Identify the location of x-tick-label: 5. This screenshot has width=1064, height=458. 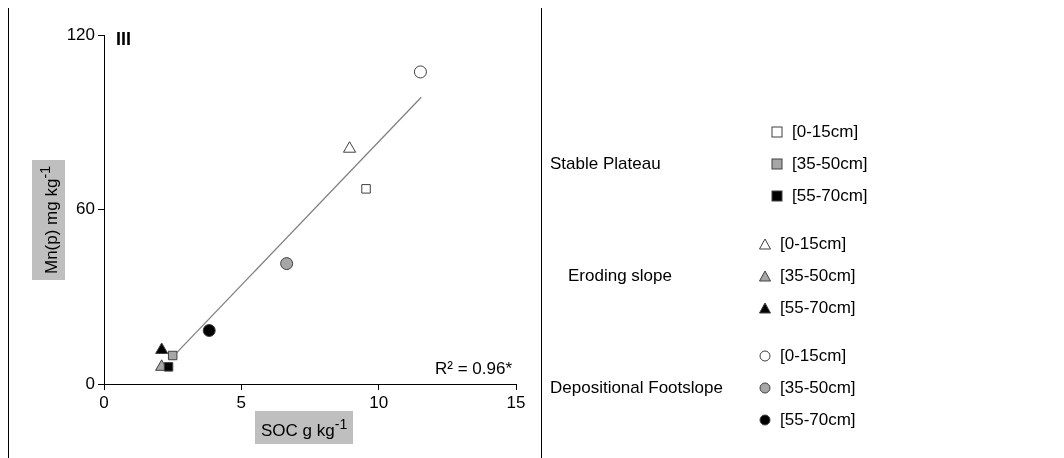
(241, 402).